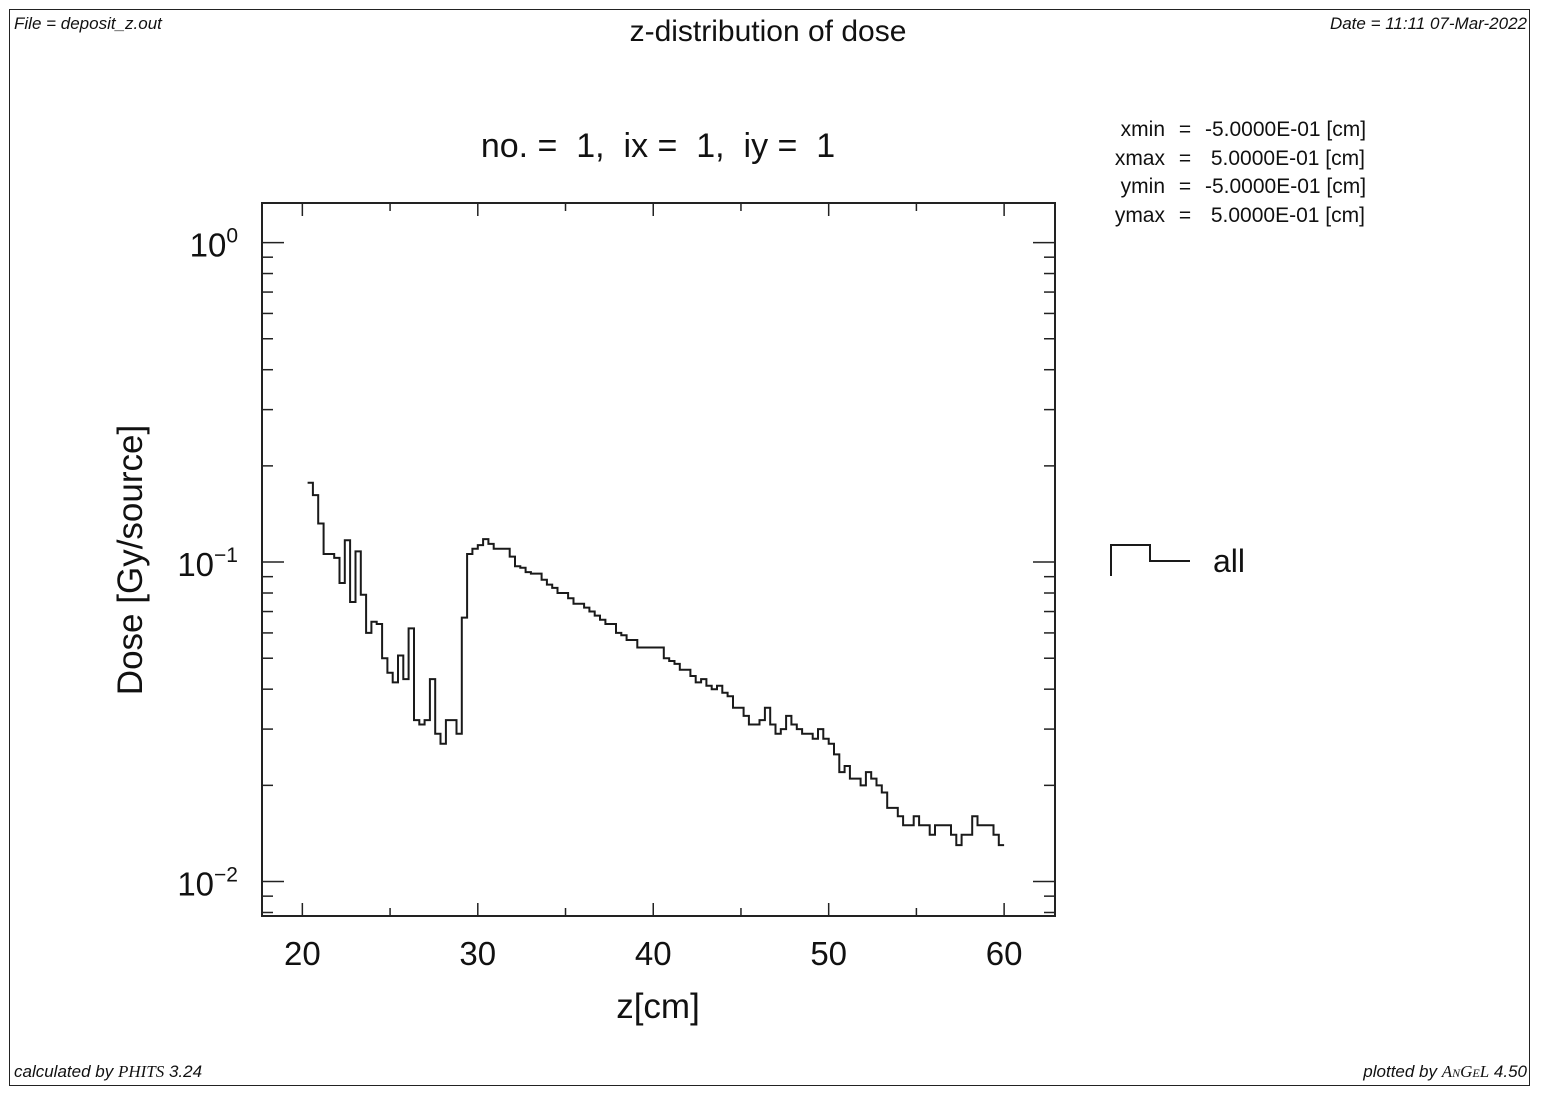 Image resolution: width=1541 pixels, height=1099 pixels. I want to click on param-row: xmin = -5.0000E-01 [cm], so click(1235, 130).